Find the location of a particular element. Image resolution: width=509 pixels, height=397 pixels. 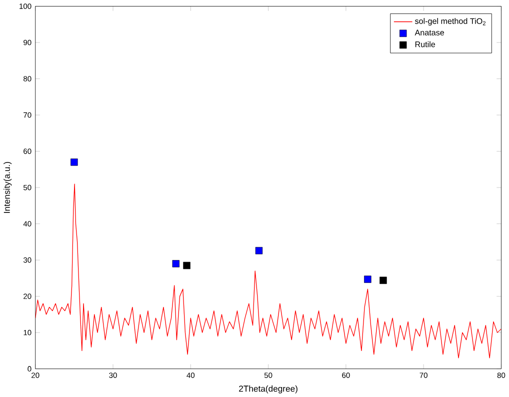

legend-label: sol-gel method TiO$_{2}$ is located at coordinates (450, 22).